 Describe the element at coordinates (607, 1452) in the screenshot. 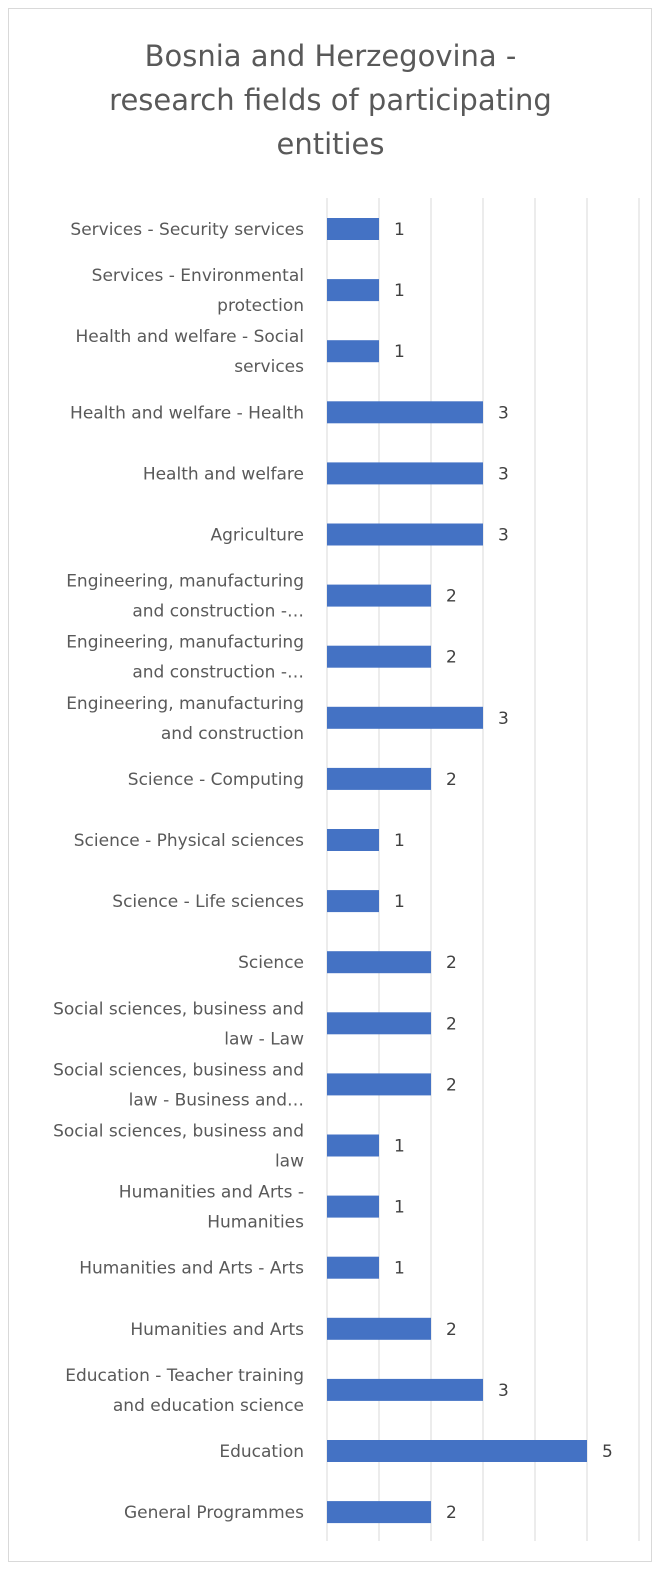

I see `data-label-20: 5` at that location.